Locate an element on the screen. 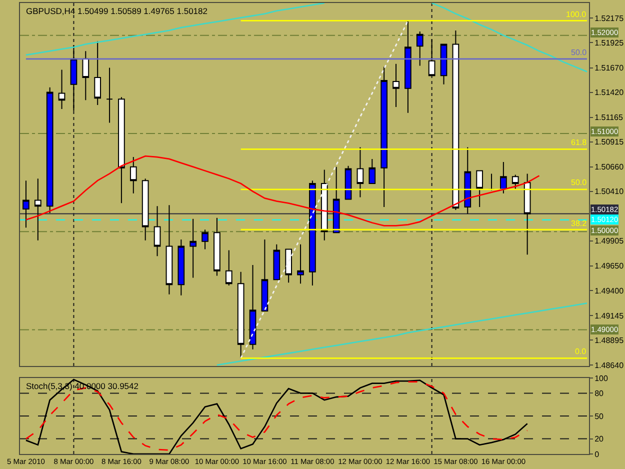 The height and width of the screenshot is (469, 625). y-tick-label: 50 is located at coordinates (599, 416).